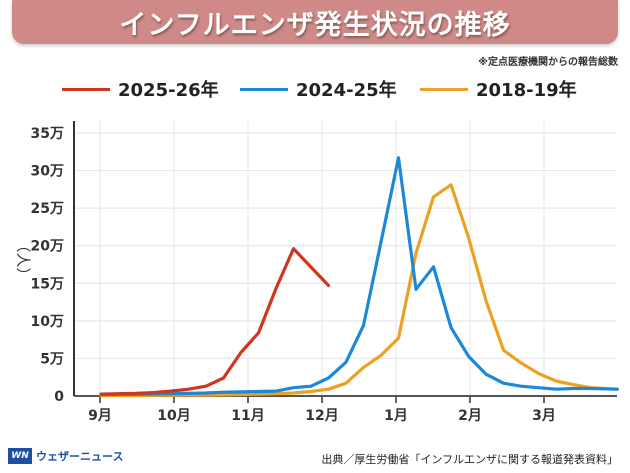 Image resolution: width=630 pixels, height=473 pixels. I want to click on data-note: ※定点医療機関からの報告総数, so click(548, 62).